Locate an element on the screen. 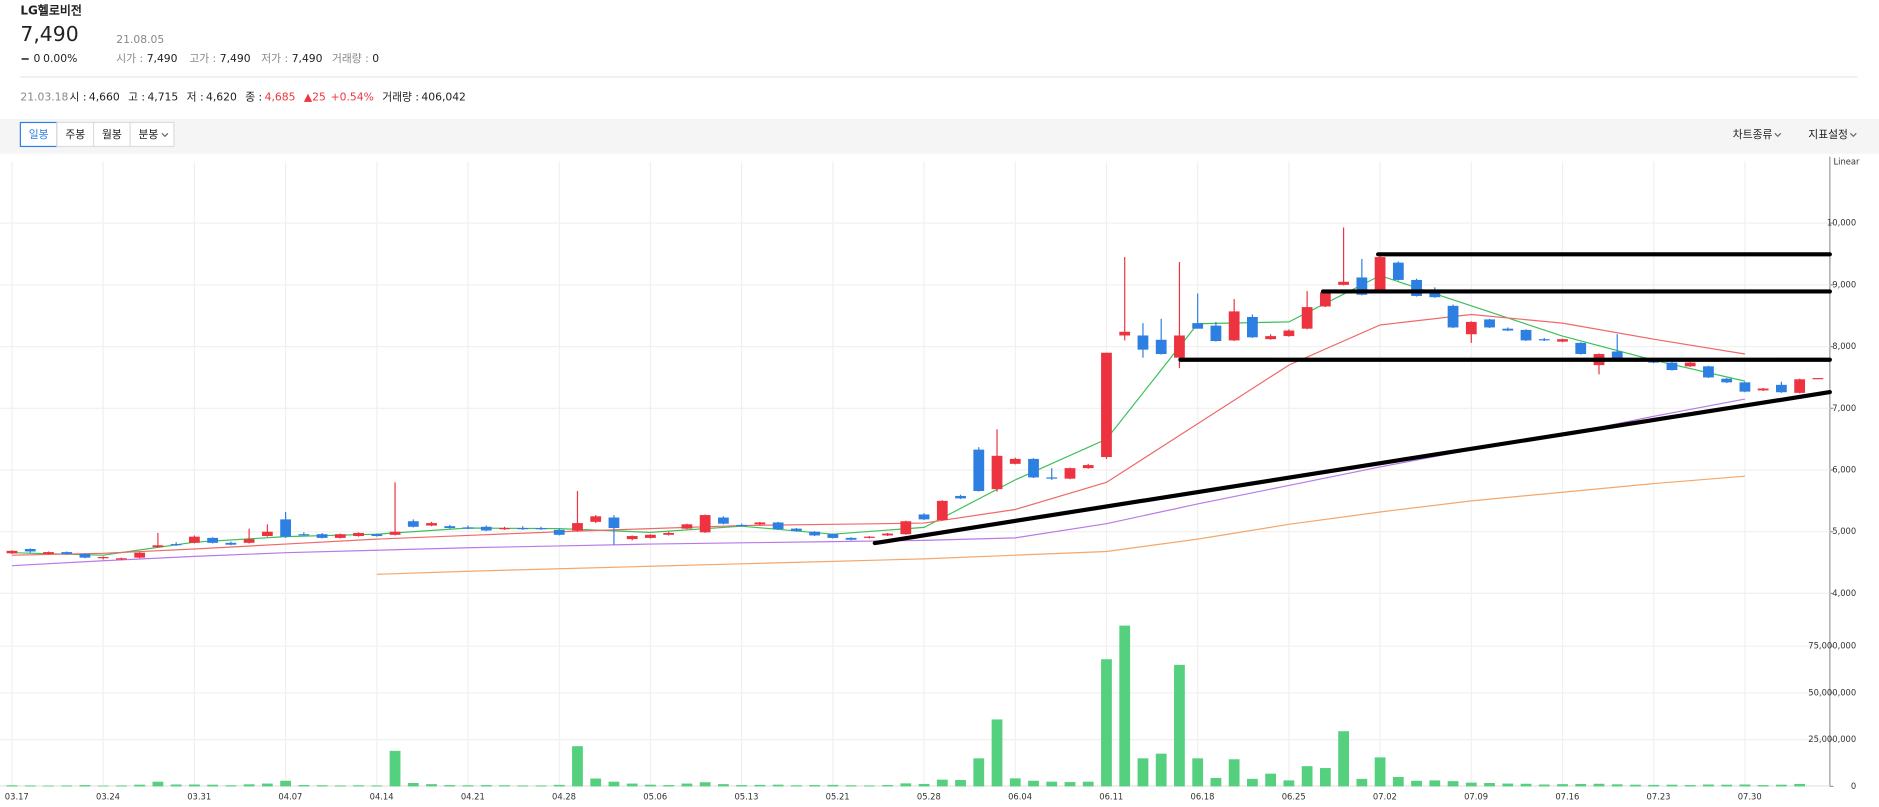 Image resolution: width=1879 pixels, height=807 pixels. scale-label: Linear is located at coordinates (1846, 162).